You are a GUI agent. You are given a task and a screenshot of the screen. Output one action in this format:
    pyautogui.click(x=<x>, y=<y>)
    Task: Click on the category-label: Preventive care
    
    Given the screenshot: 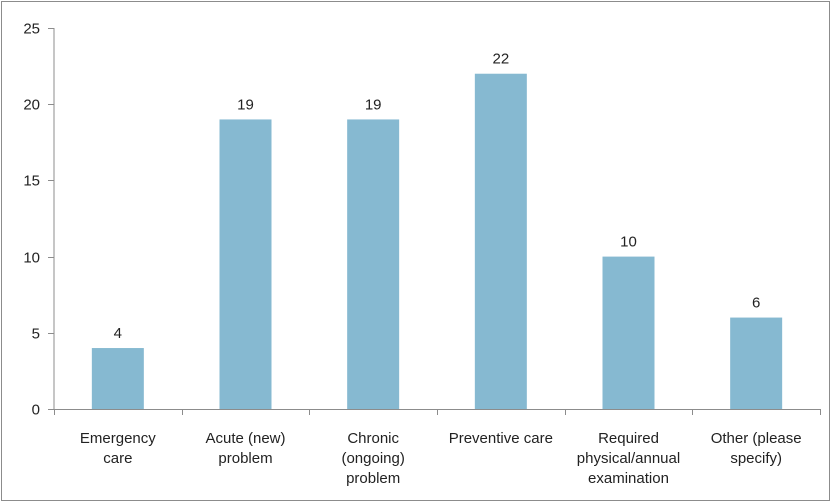 What is the action you would take?
    pyautogui.click(x=501, y=438)
    